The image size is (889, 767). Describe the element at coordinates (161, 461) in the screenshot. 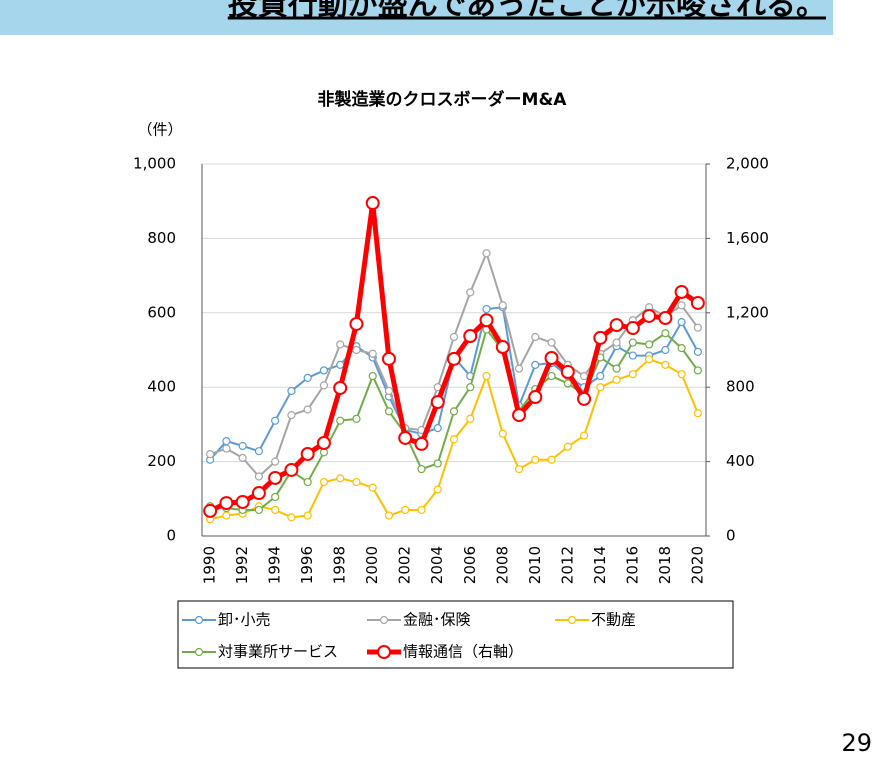

I see `y-tick-label: 200` at that location.